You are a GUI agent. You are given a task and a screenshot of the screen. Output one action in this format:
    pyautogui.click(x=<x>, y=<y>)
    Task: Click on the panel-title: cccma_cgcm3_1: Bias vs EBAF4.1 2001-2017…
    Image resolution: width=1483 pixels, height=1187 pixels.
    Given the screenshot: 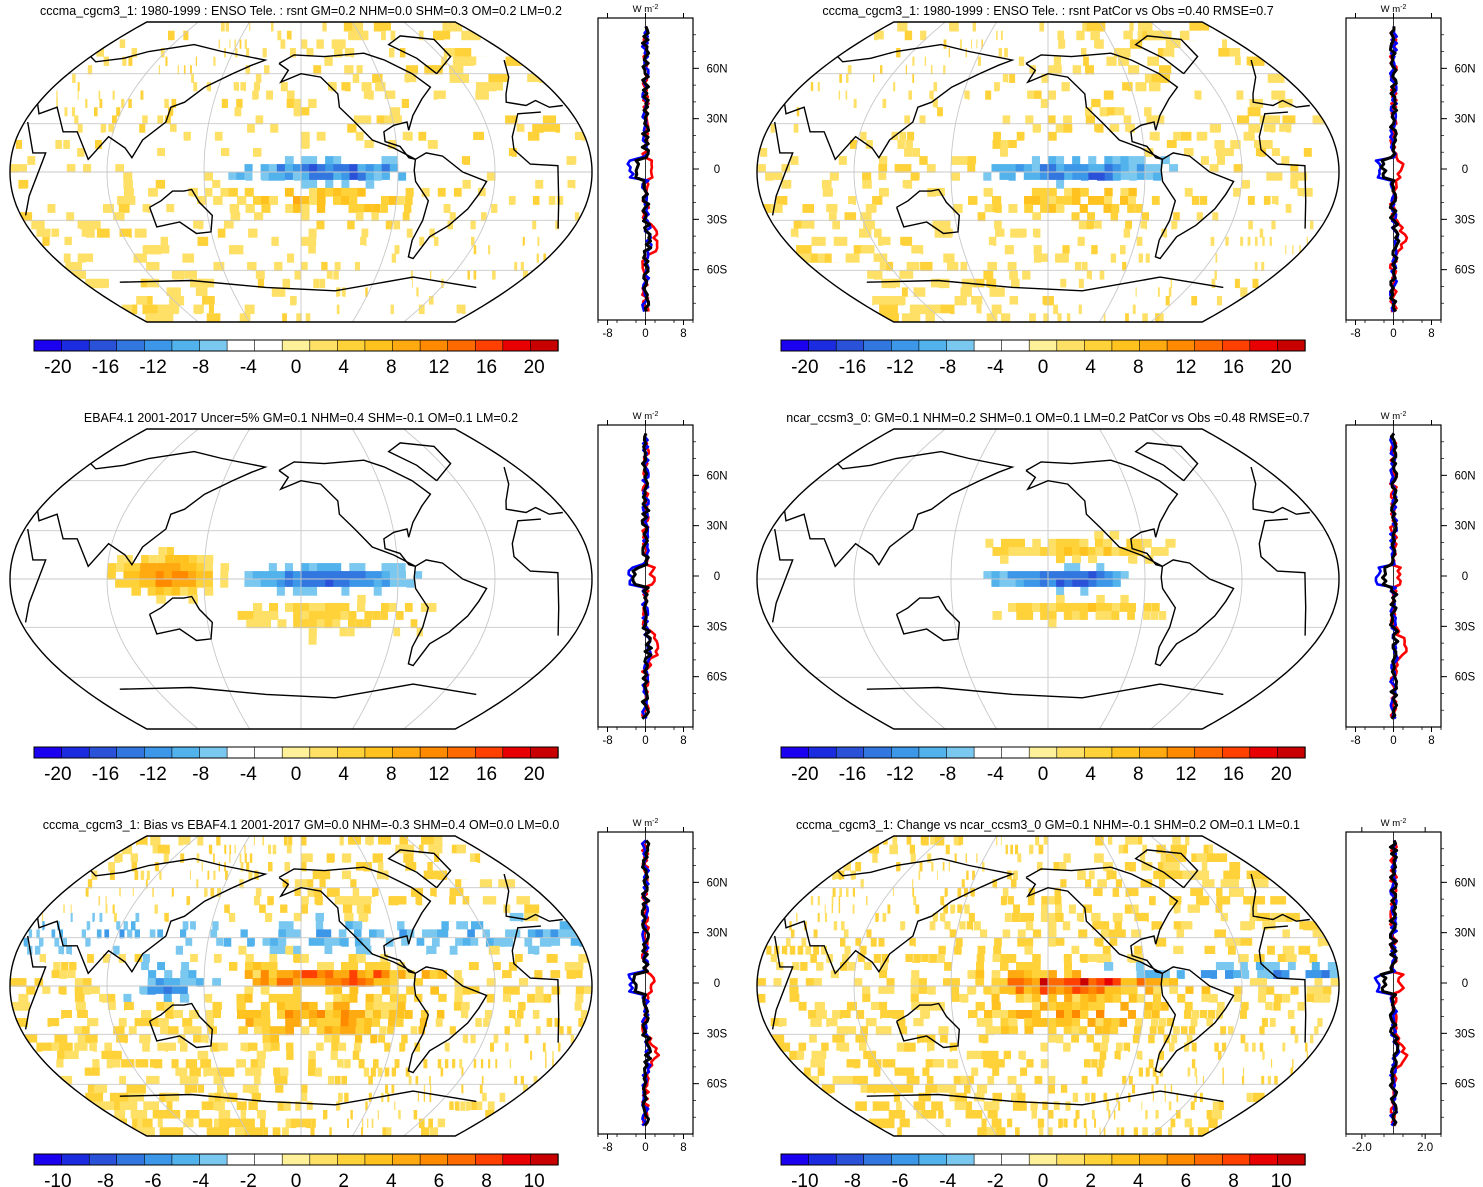 What is the action you would take?
    pyautogui.click(x=301, y=825)
    